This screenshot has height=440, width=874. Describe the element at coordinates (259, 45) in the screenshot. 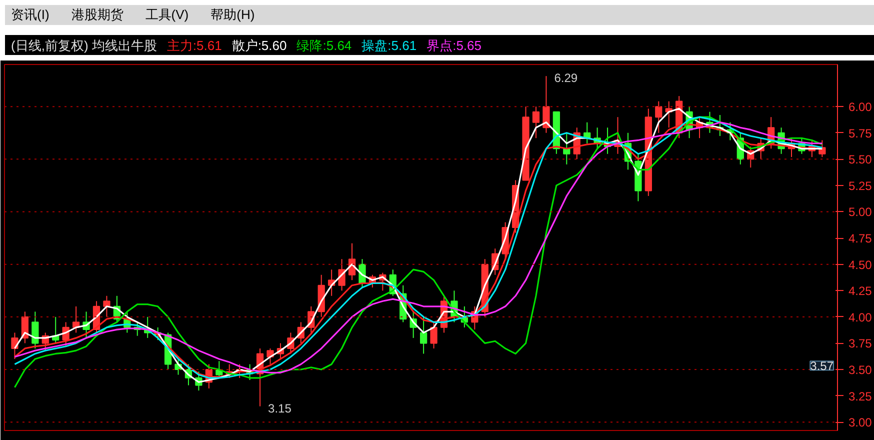

I see `text: 散户:5.60` at that location.